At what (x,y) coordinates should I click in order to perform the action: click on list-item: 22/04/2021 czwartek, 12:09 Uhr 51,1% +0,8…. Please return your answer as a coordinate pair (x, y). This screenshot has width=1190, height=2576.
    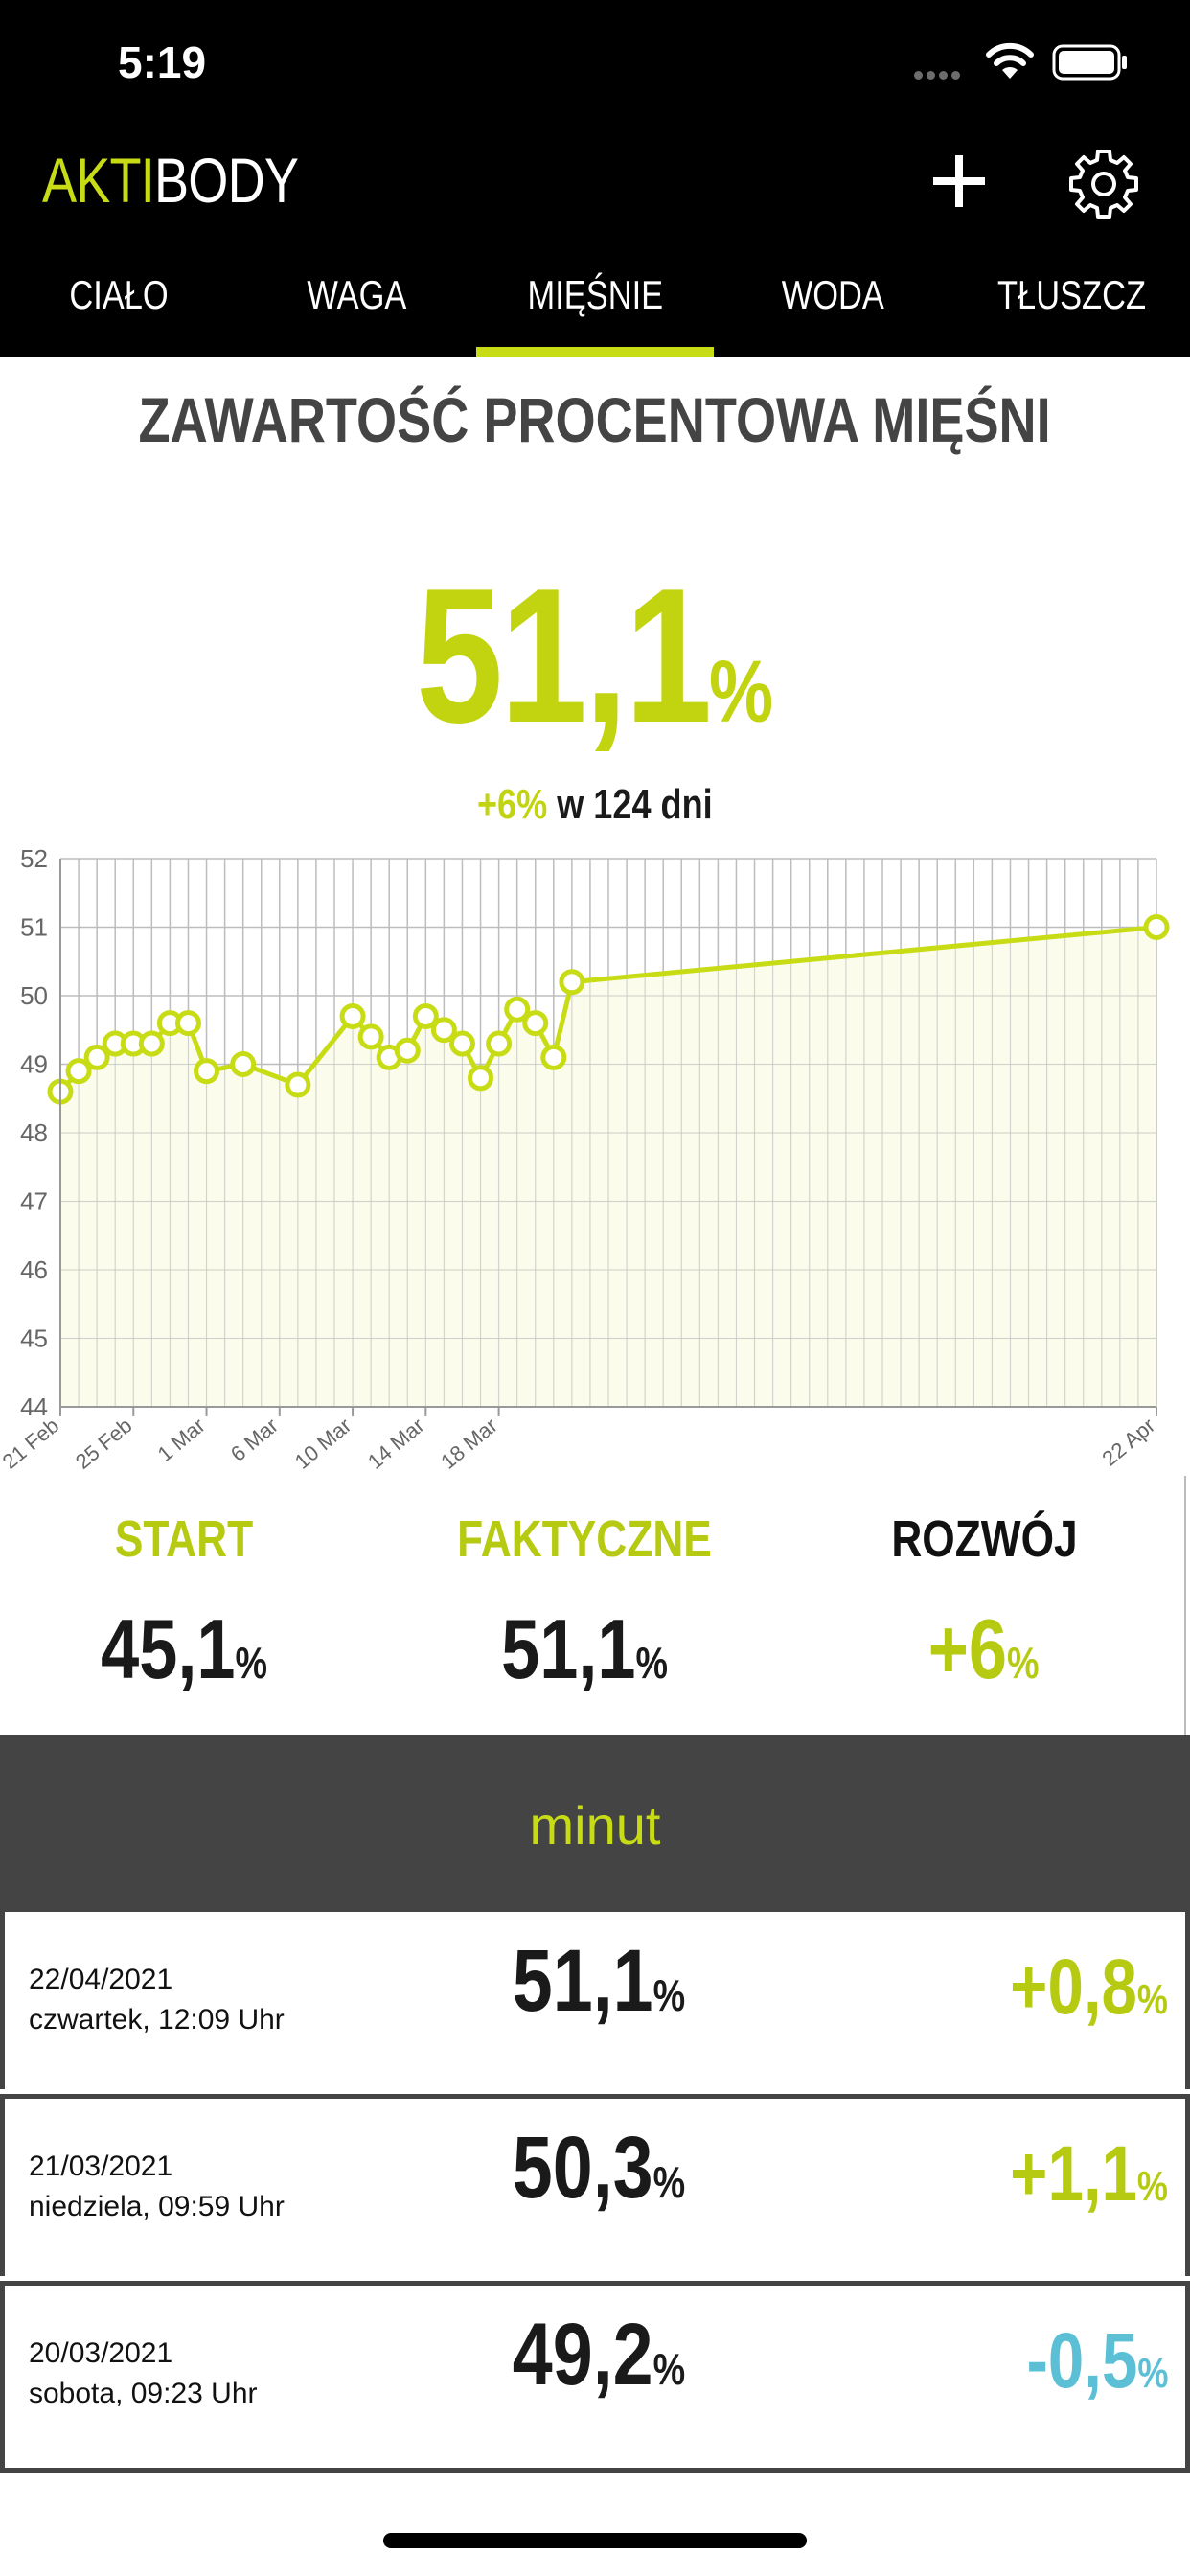
    Looking at the image, I should click on (595, 1998).